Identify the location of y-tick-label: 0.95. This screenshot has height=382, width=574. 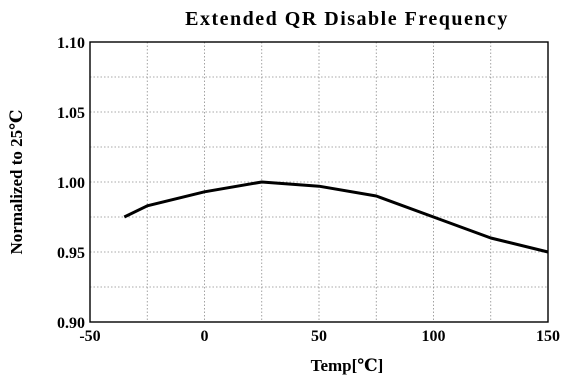
(71, 253).